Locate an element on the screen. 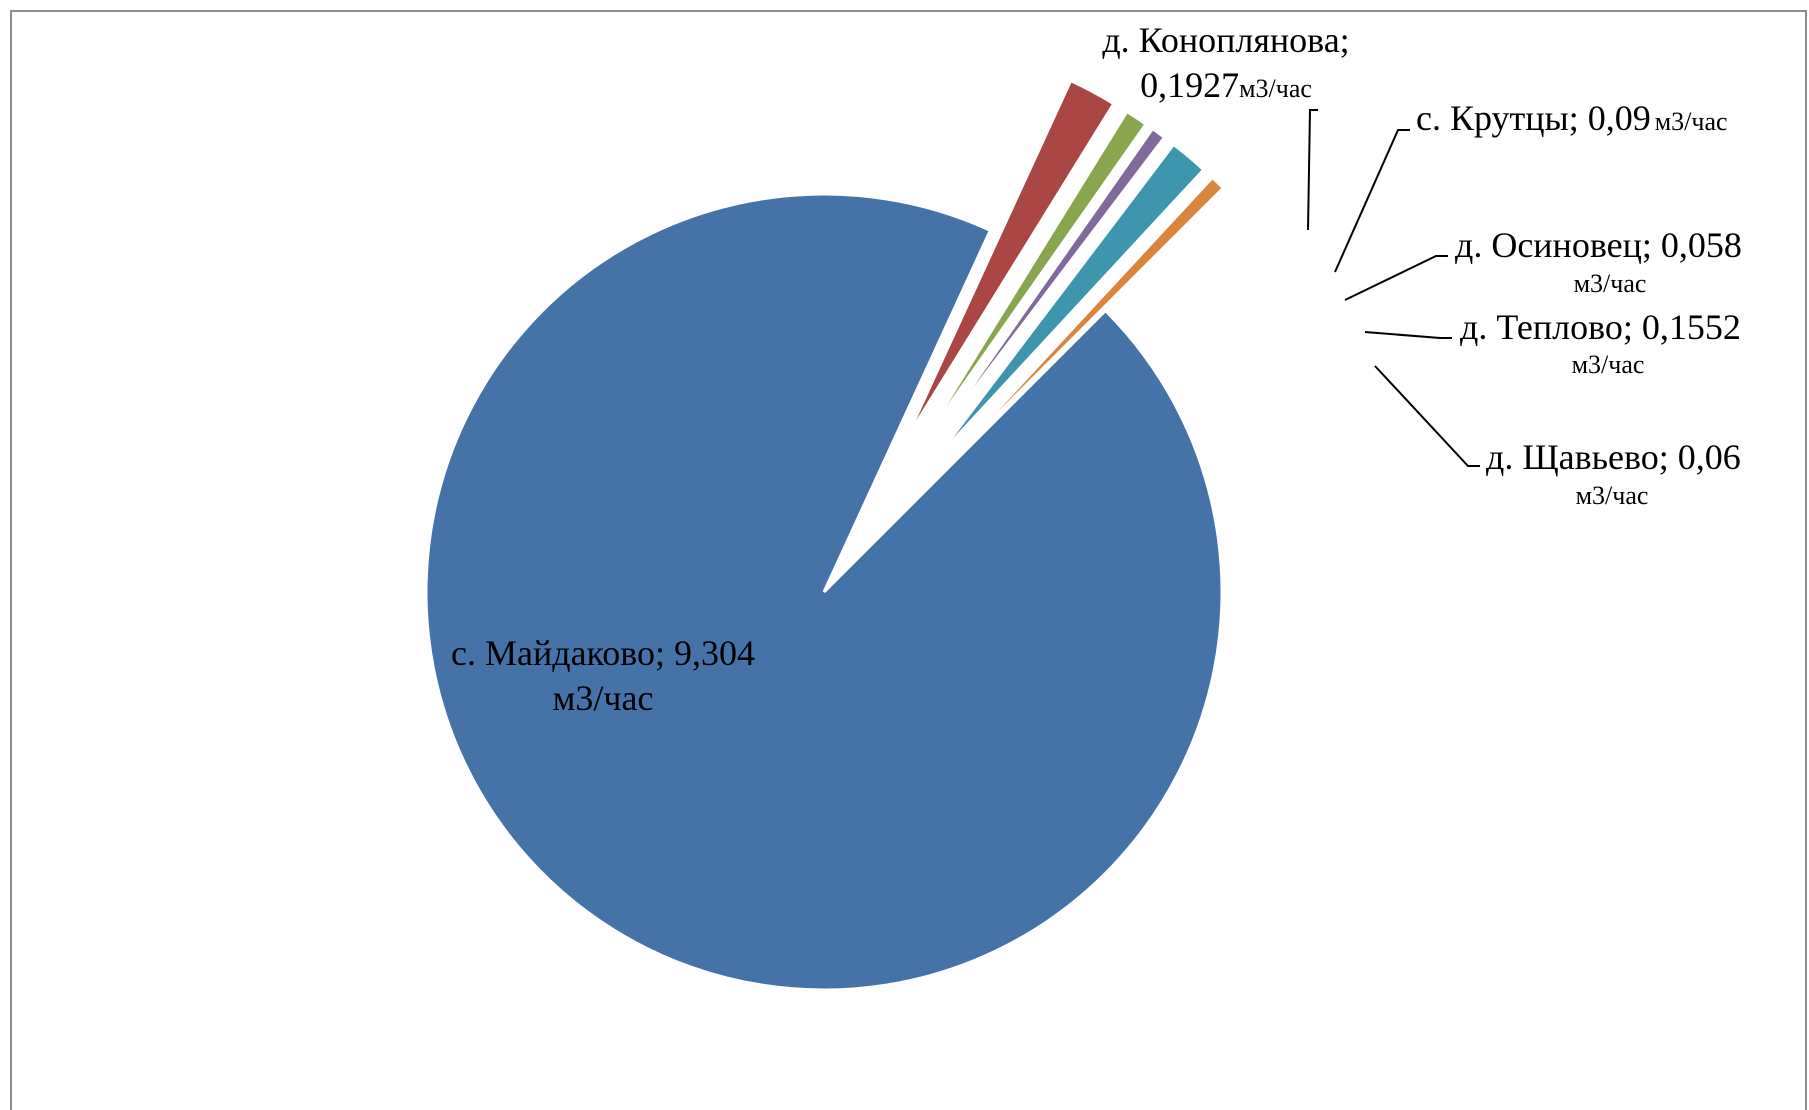 The width and height of the screenshot is (1809, 1110). data-label-krutcy-main: с. Крутцы; 0,09 is located at coordinates (1533, 118).